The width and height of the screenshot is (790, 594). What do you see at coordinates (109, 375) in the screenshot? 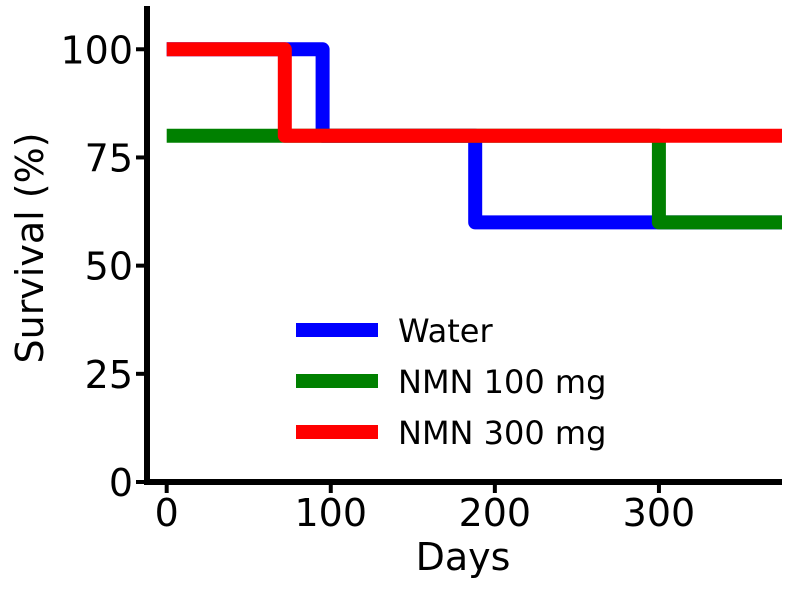
I see `y-tick-label: 25` at bounding box center [109, 375].